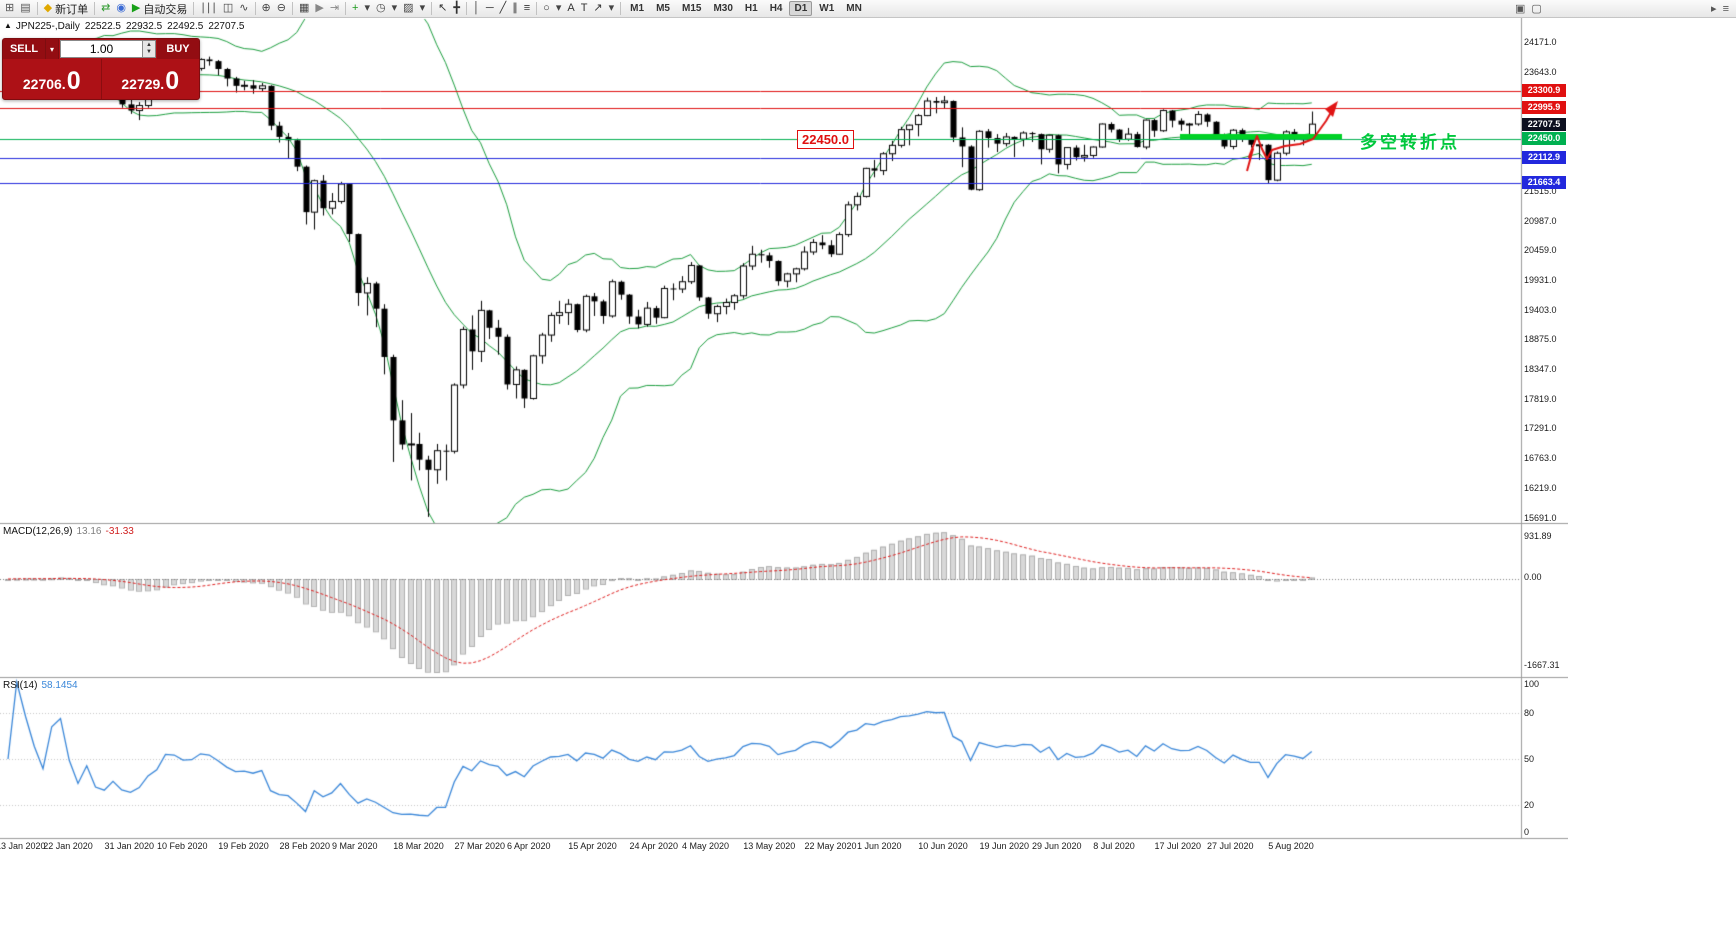  What do you see at coordinates (723, 8) in the screenshot?
I see `timeframe-m30-button: M30` at bounding box center [723, 8].